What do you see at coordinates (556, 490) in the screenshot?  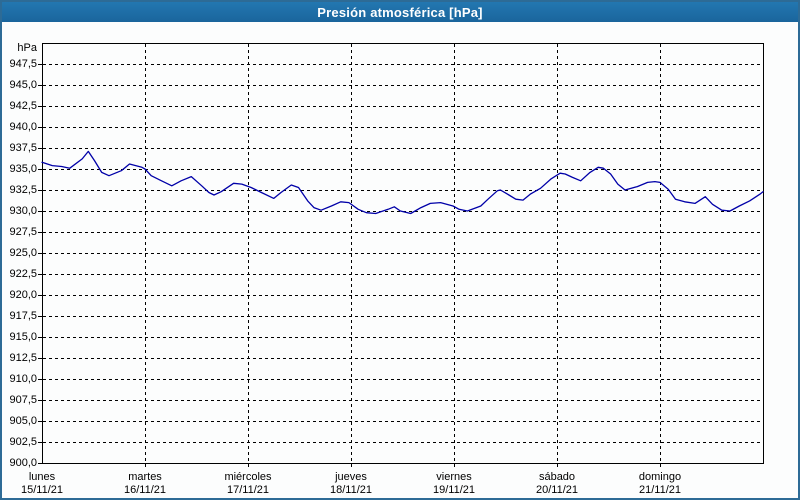 I see `day-date: 20/11/21` at bounding box center [556, 490].